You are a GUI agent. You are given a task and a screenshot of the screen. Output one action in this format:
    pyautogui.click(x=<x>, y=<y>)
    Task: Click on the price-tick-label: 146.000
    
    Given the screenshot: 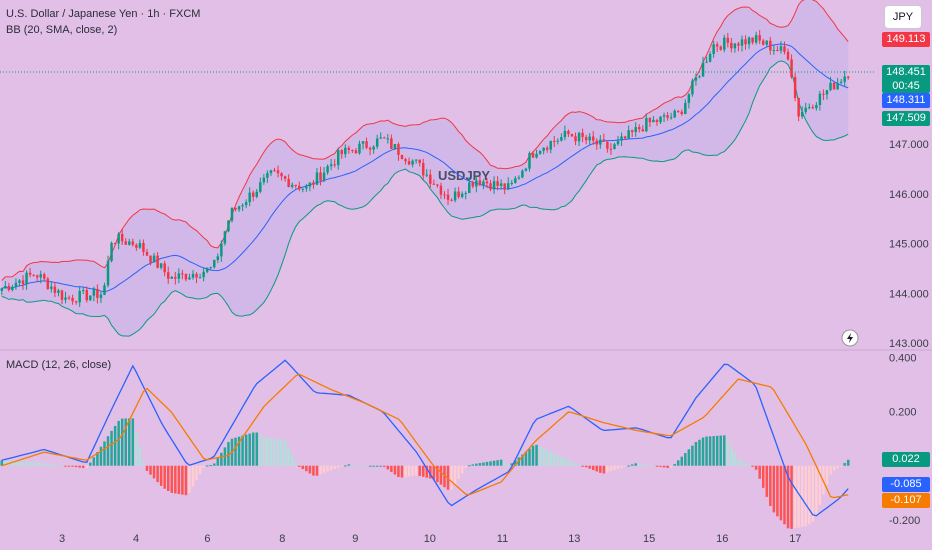 What is the action you would take?
    pyautogui.click(x=909, y=195)
    